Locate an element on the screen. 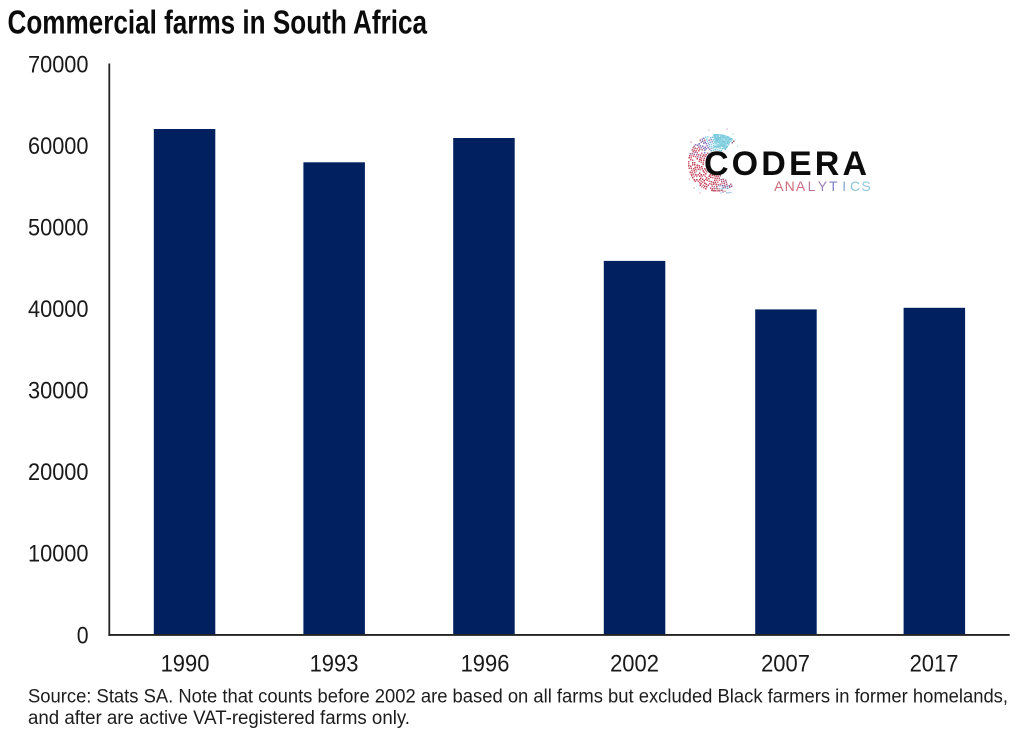  svg-text: 1990 is located at coordinates (185, 664).